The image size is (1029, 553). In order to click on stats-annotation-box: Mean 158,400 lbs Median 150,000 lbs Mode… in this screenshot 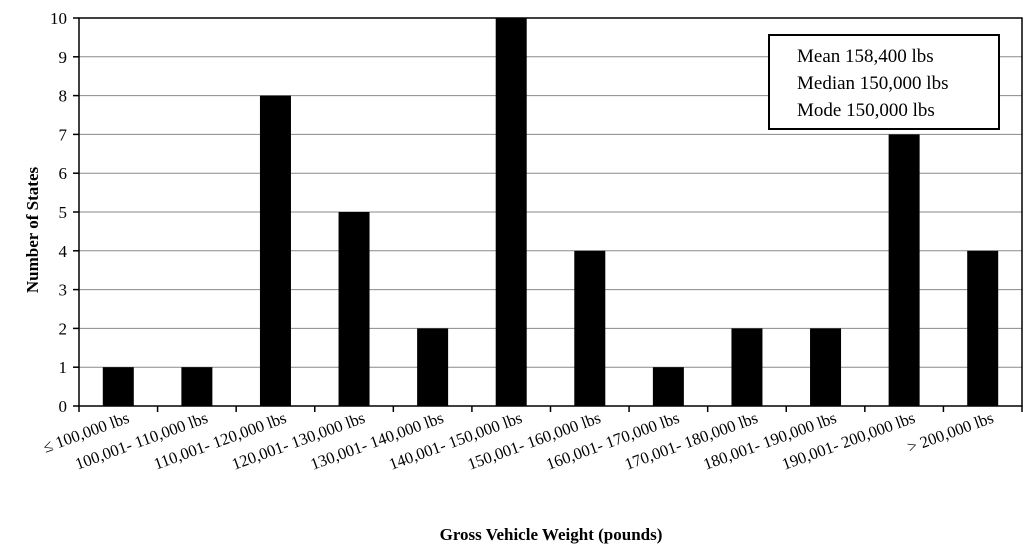, I will do `click(884, 82)`.